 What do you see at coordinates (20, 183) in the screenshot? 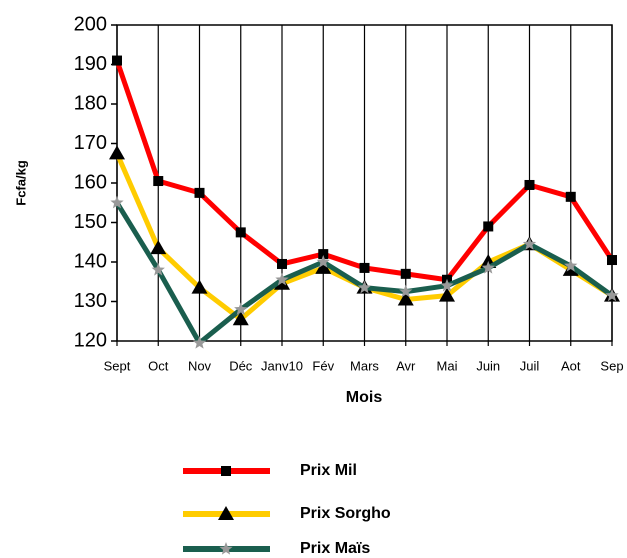
I see `y-axis-label: Fcfa/kg` at bounding box center [20, 183].